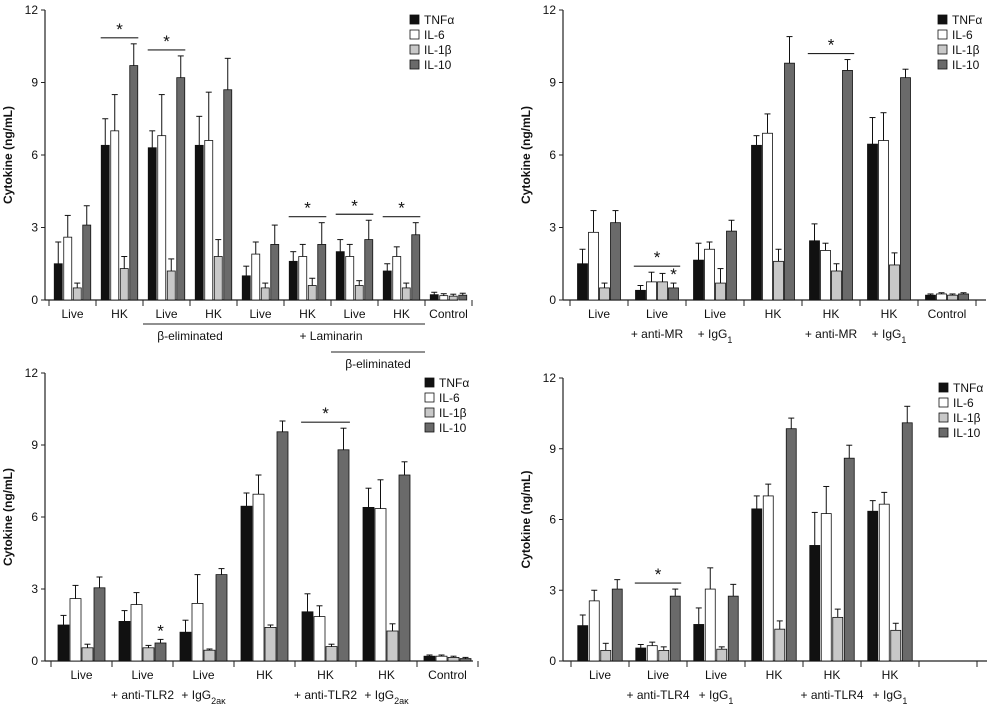  I want to click on treatment-label: + anti-TLR2, so click(142, 695).